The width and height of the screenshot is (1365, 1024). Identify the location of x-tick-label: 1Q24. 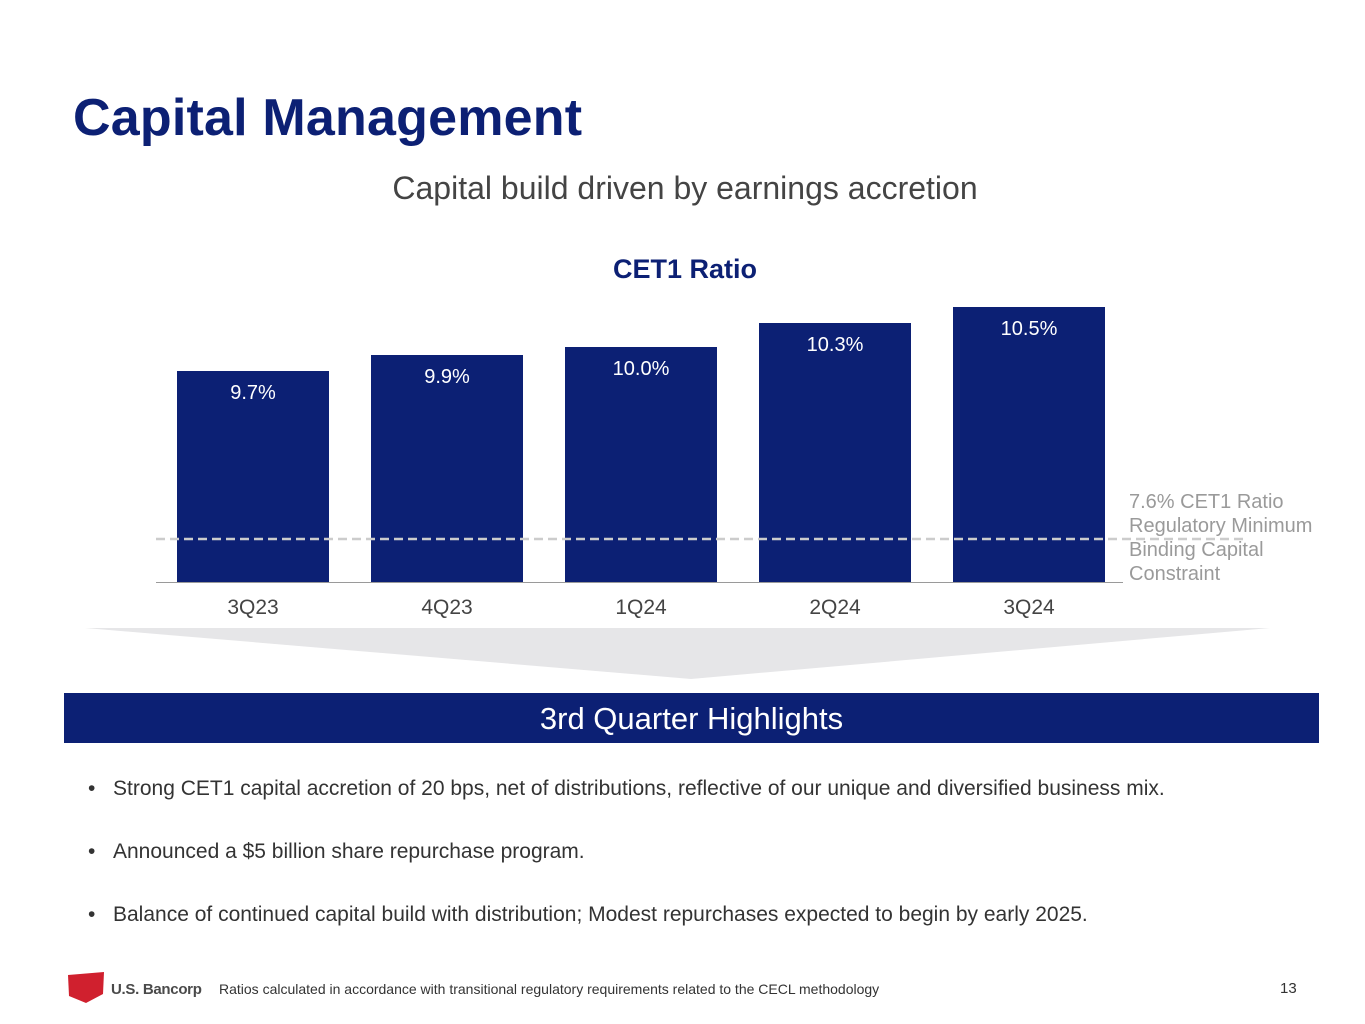
(641, 607).